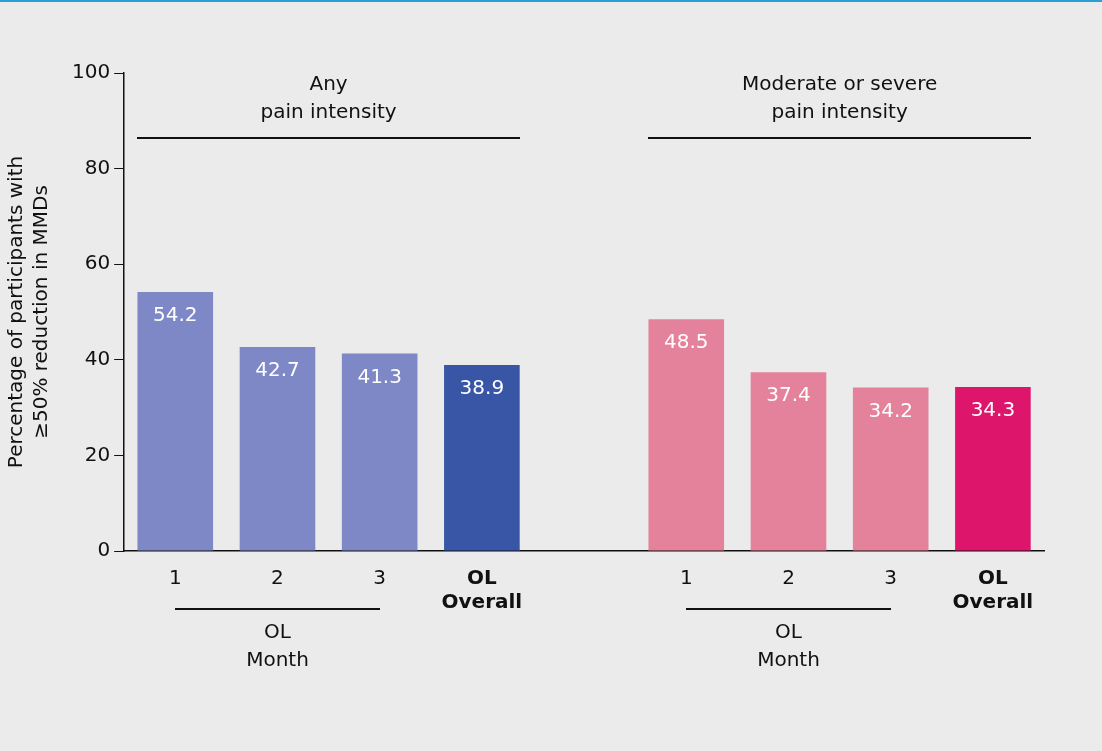 The height and width of the screenshot is (751, 1102). I want to click on data-label: 41.3, so click(379, 375).